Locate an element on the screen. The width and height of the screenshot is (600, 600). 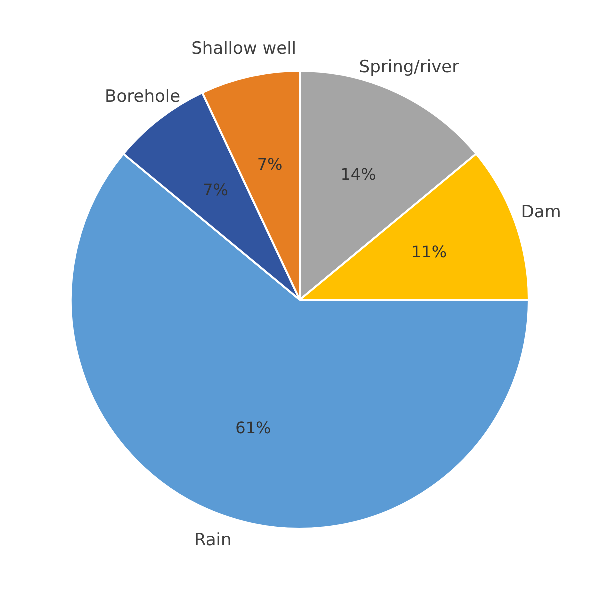
slice-label: Shallow well is located at coordinates (244, 49).